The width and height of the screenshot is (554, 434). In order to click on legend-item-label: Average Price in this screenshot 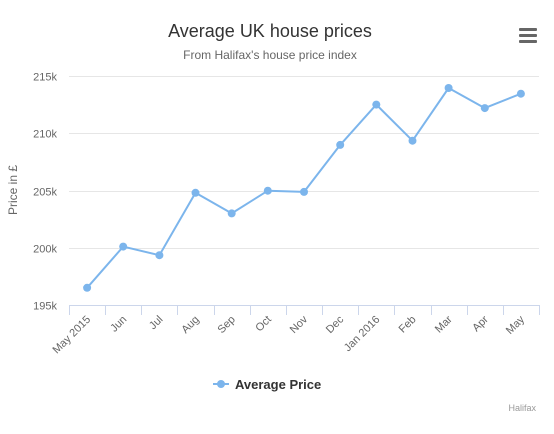, I will do `click(278, 384)`.